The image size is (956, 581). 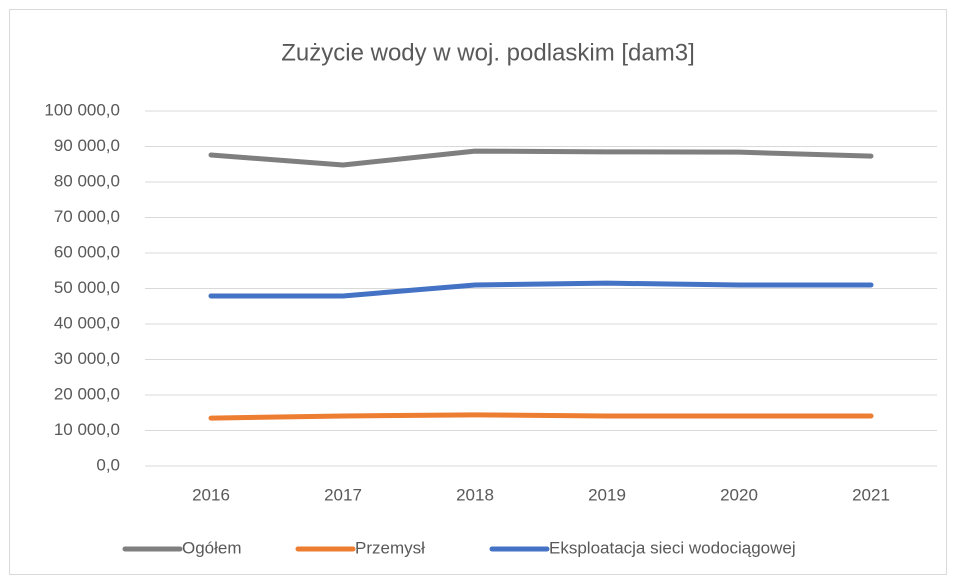 I want to click on y-tick-label: 70 000,0, so click(x=87, y=216).